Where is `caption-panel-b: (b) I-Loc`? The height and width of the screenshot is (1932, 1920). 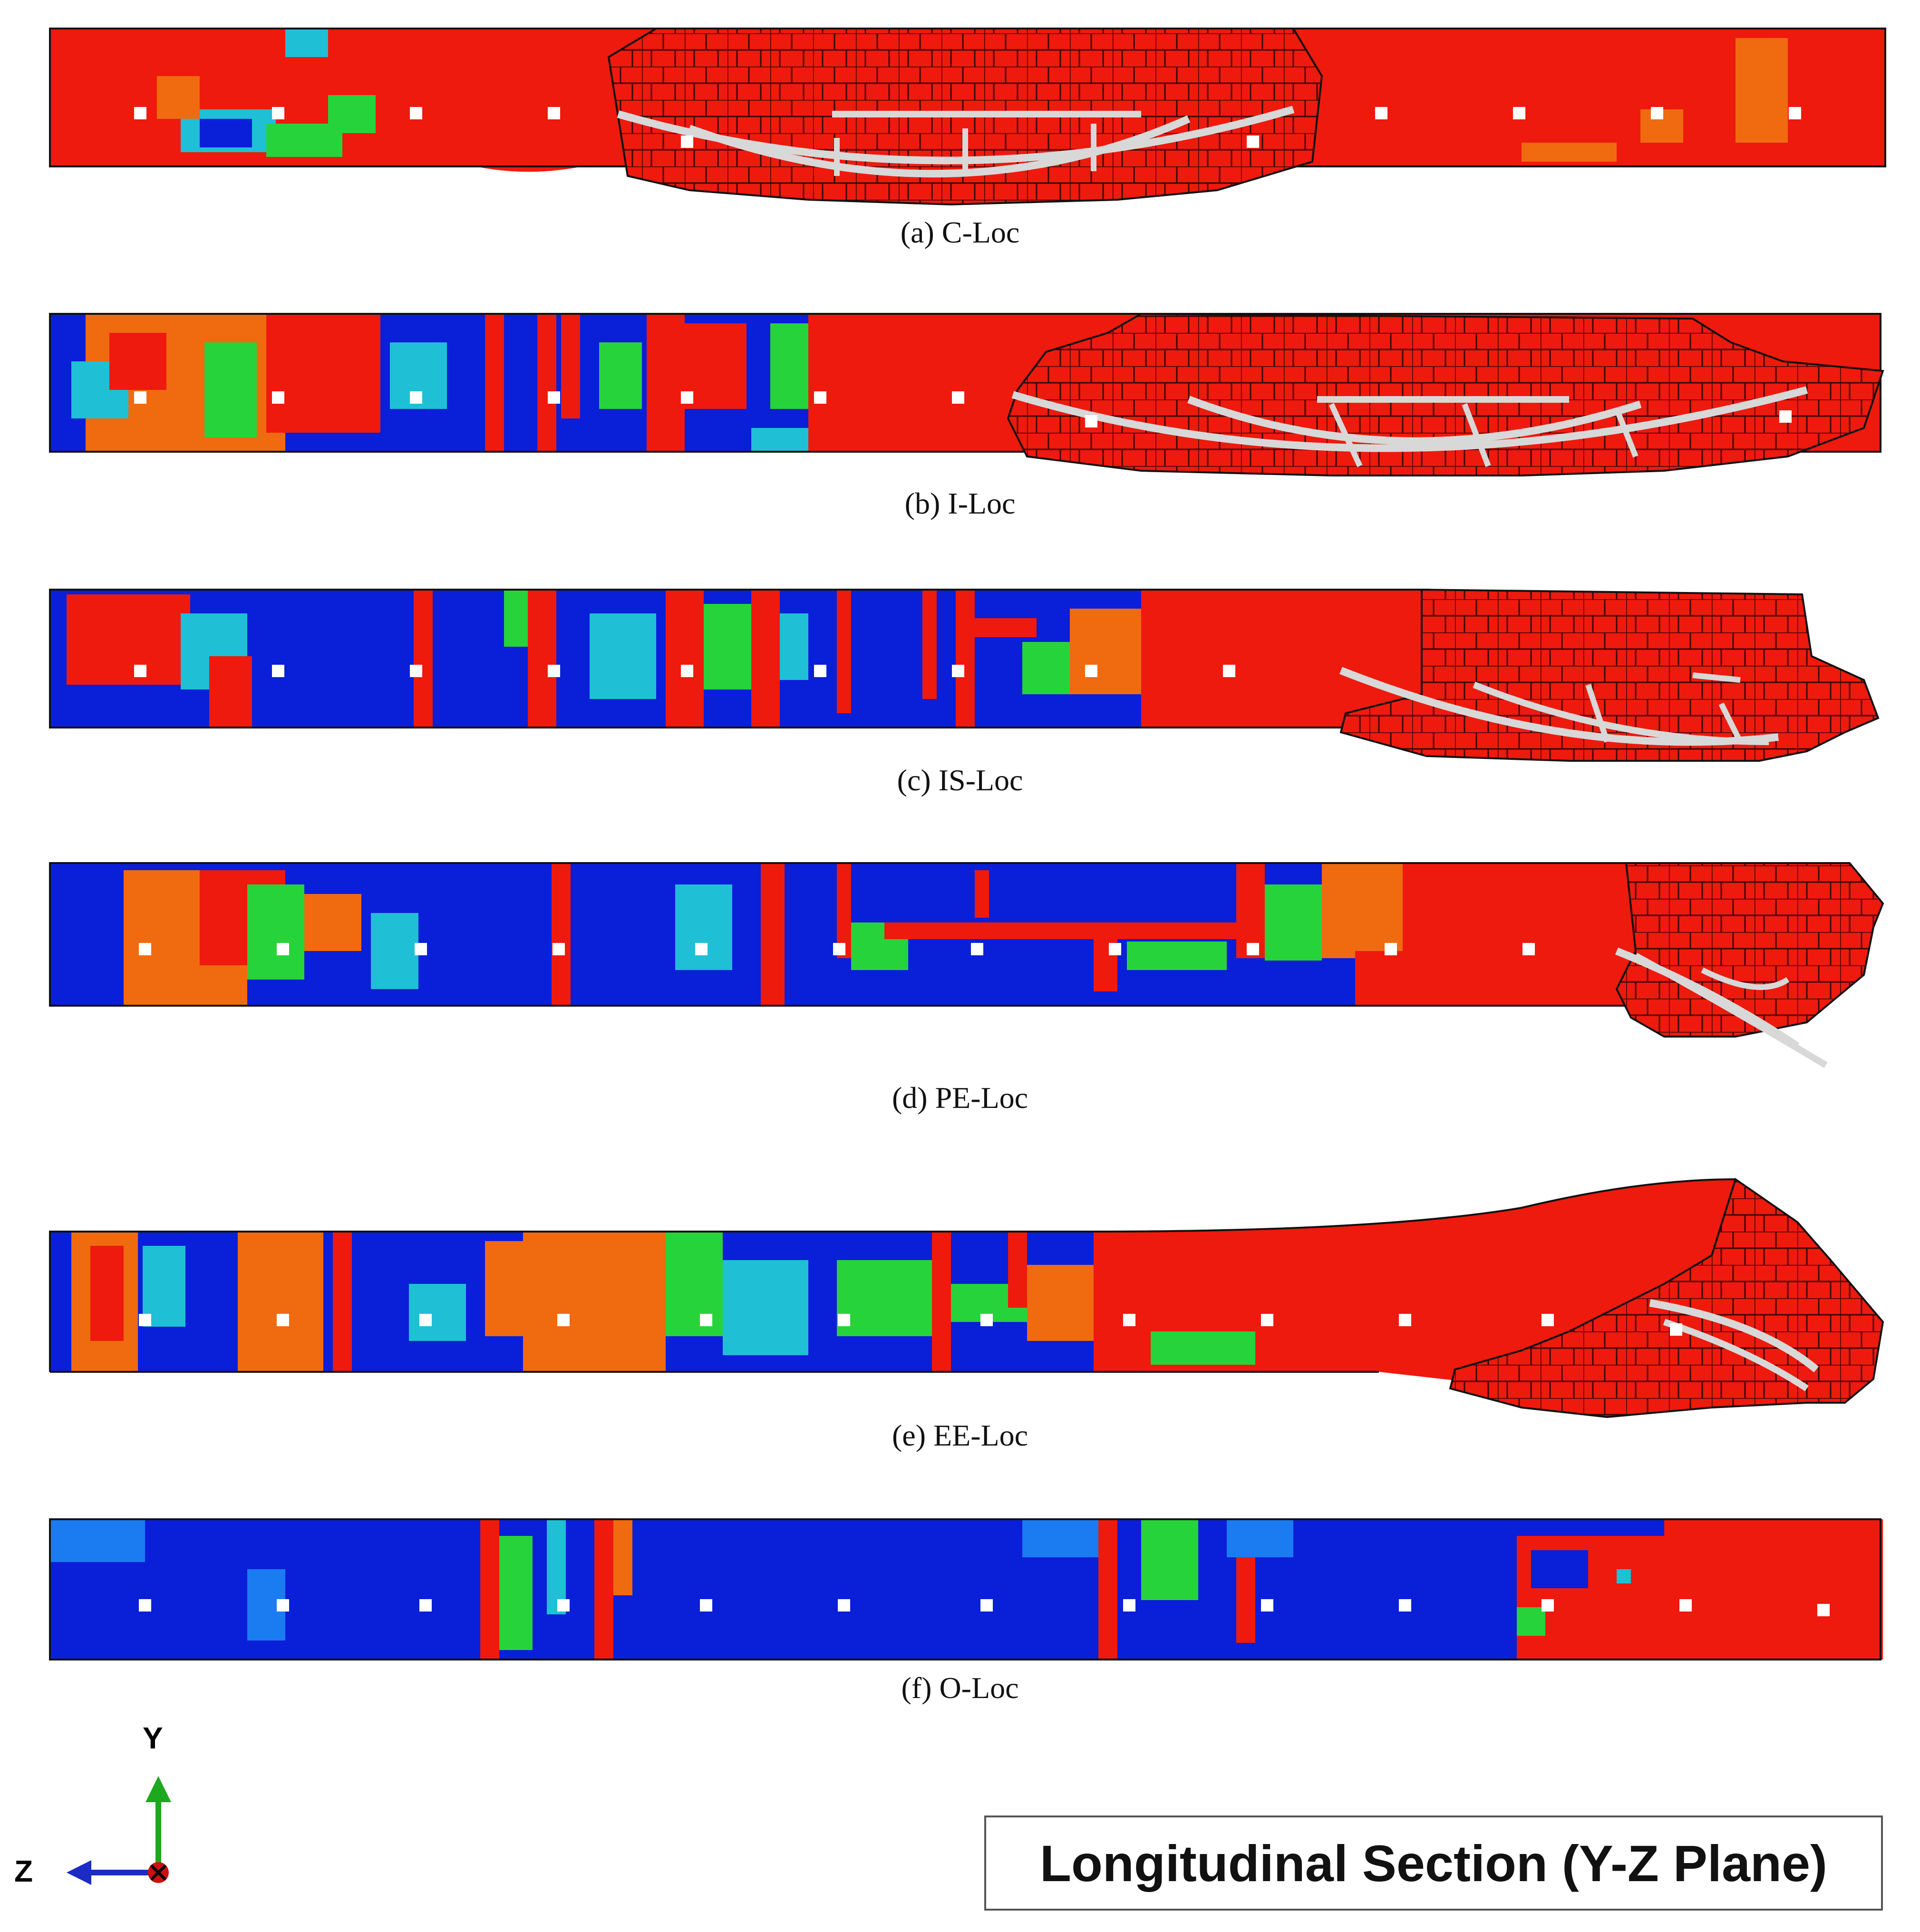
caption-panel-b: (b) I-Loc is located at coordinates (960, 503).